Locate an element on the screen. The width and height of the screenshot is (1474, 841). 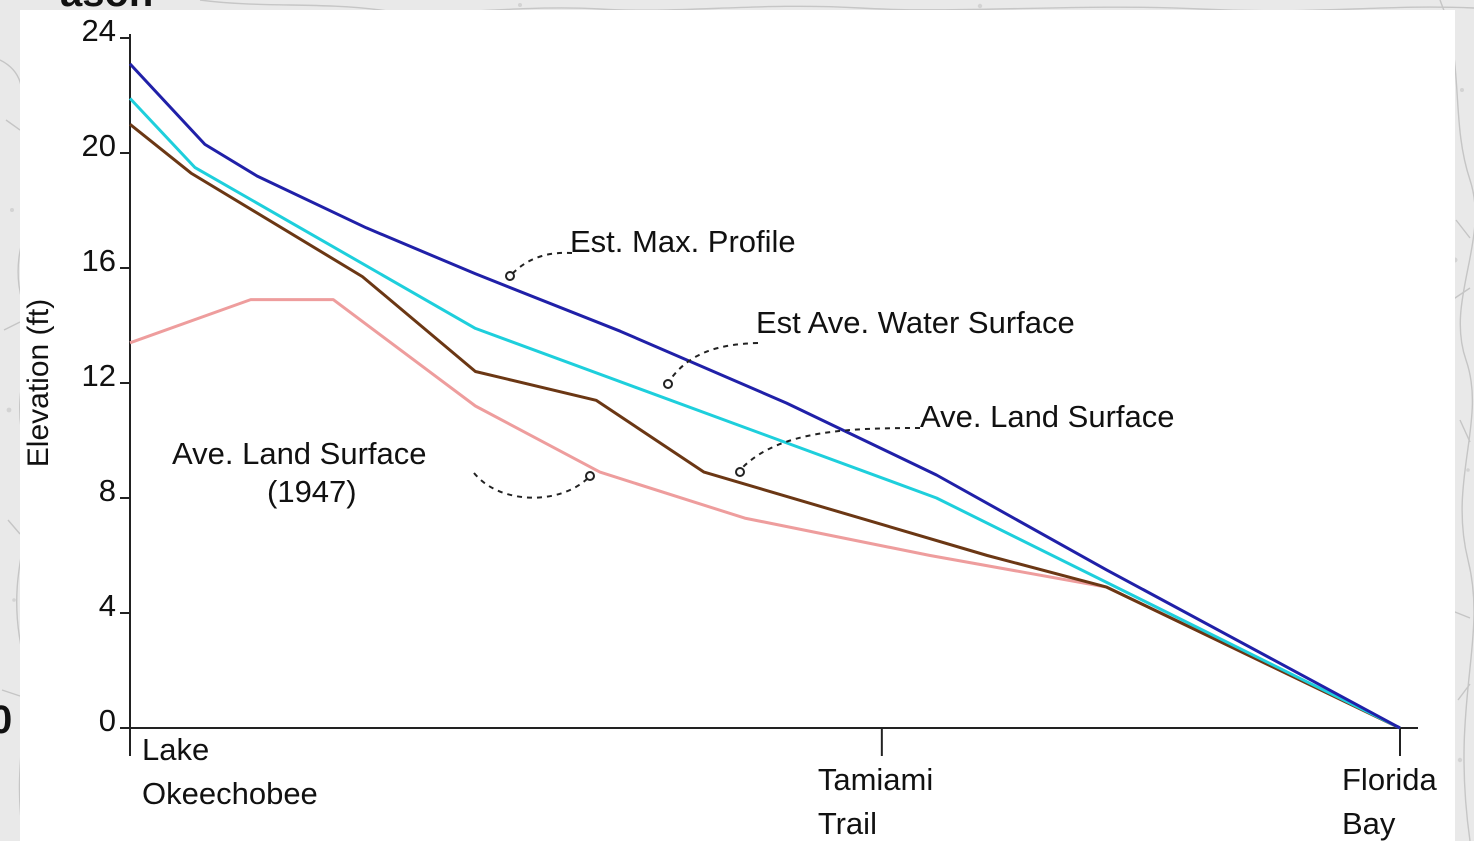
x-category-label: Trail is located at coordinates (847, 823).